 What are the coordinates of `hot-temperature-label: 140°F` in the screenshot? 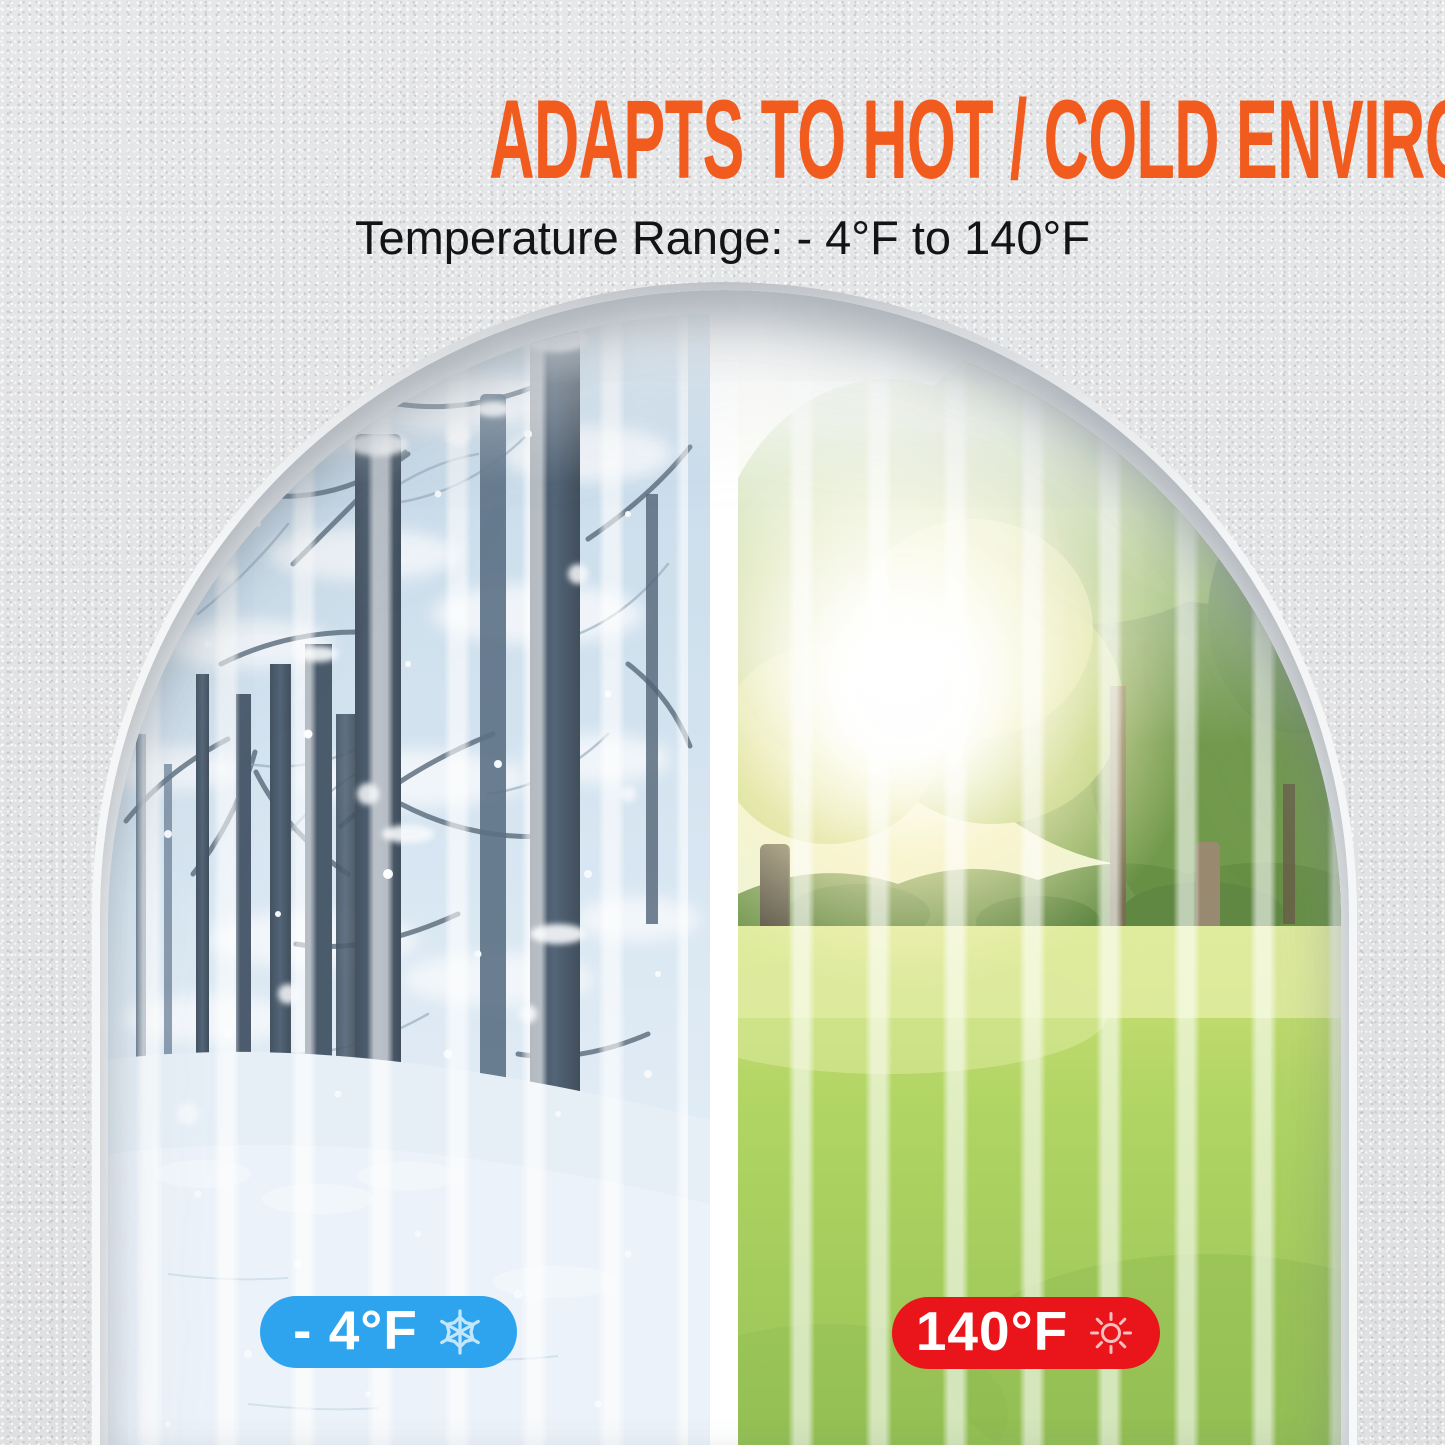 It's located at (992, 1330).